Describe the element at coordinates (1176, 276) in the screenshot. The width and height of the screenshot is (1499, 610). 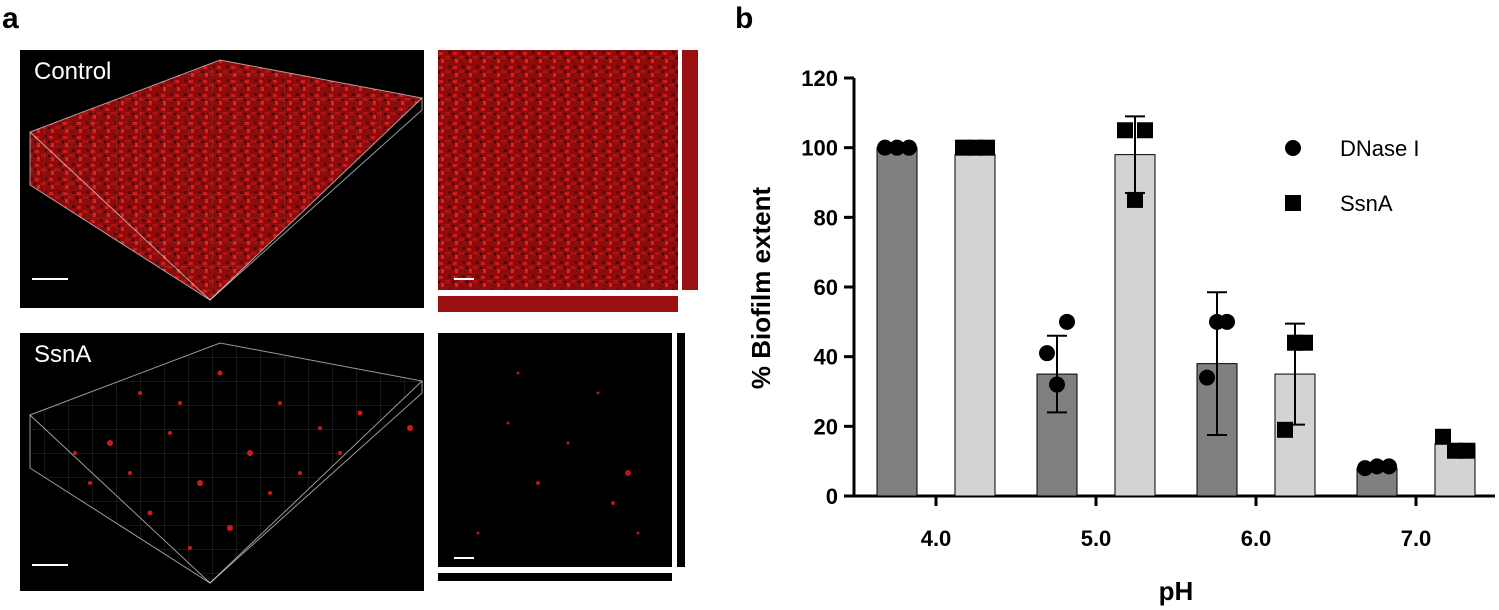
I see `chart-error-bars` at that location.